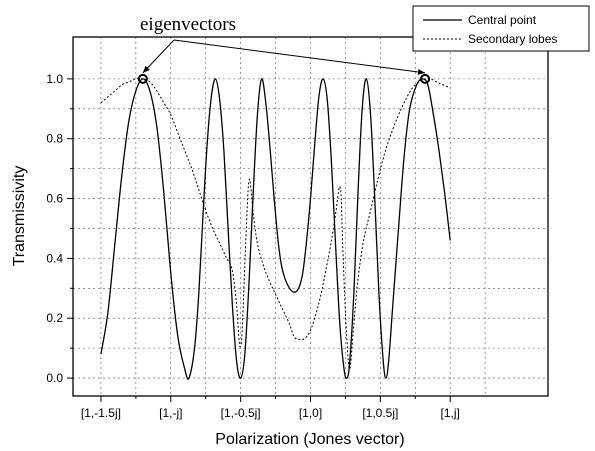 The height and width of the screenshot is (451, 595). What do you see at coordinates (450, 413) in the screenshot?
I see `x-tick-label-5: [1,j]` at bounding box center [450, 413].